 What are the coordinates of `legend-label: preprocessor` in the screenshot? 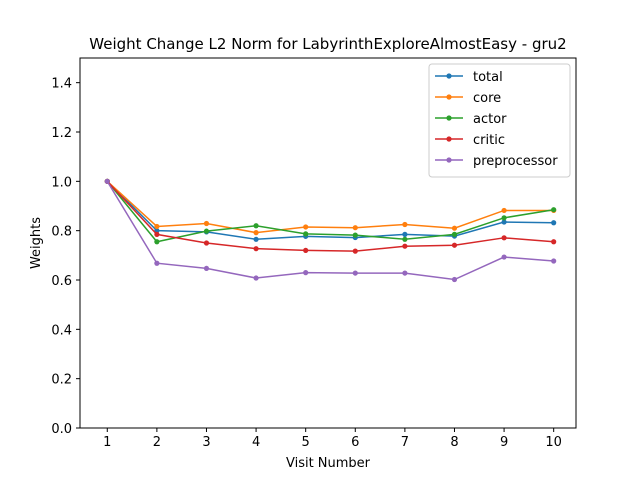 It's located at (515, 161).